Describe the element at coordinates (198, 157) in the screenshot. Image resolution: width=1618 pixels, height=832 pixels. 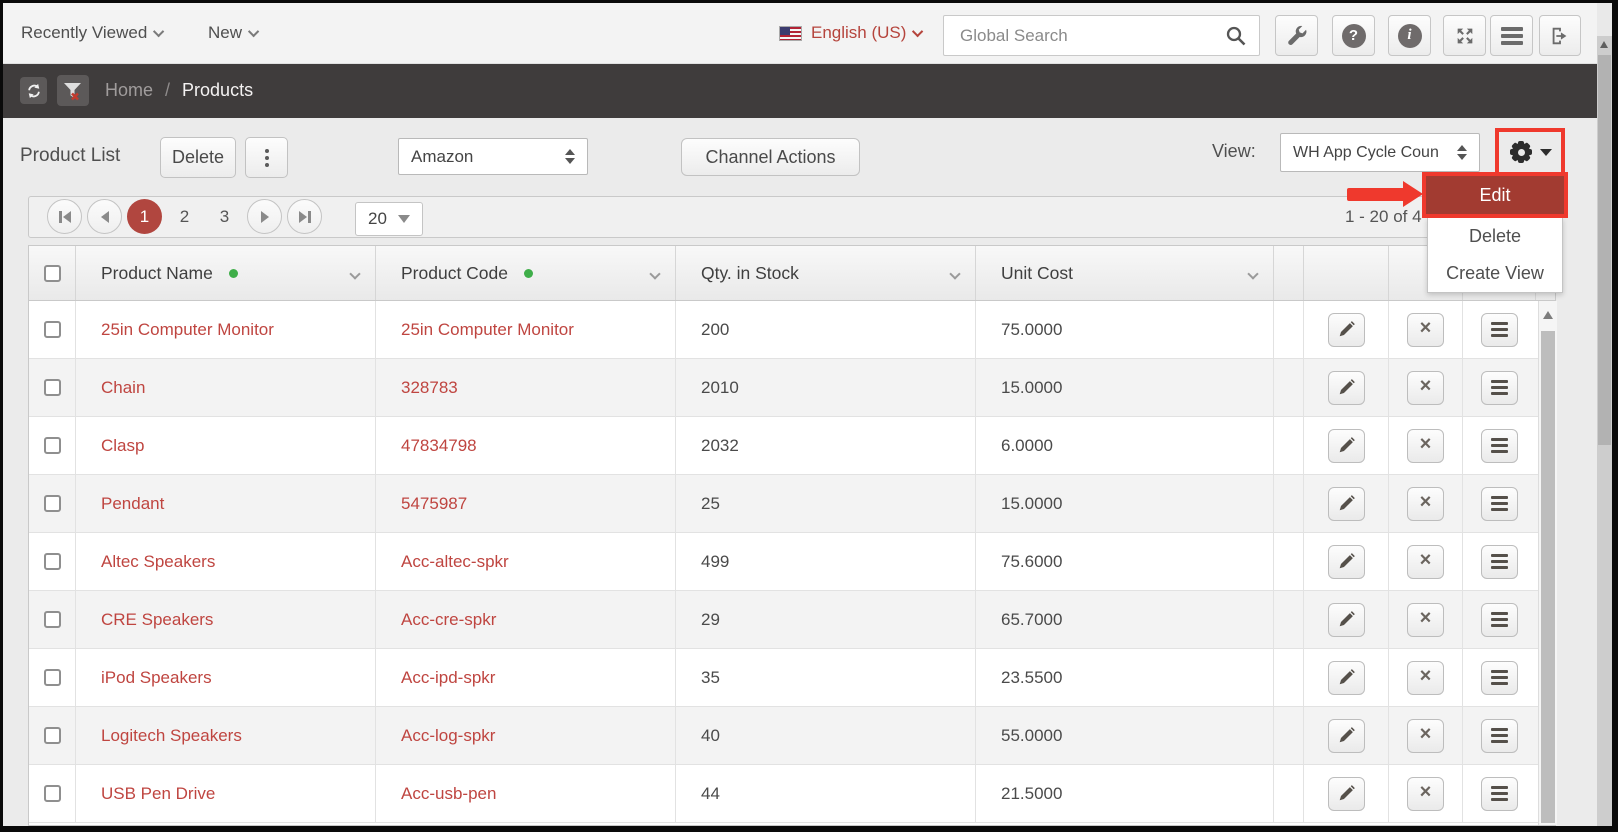
I see `delete-button: Delete` at that location.